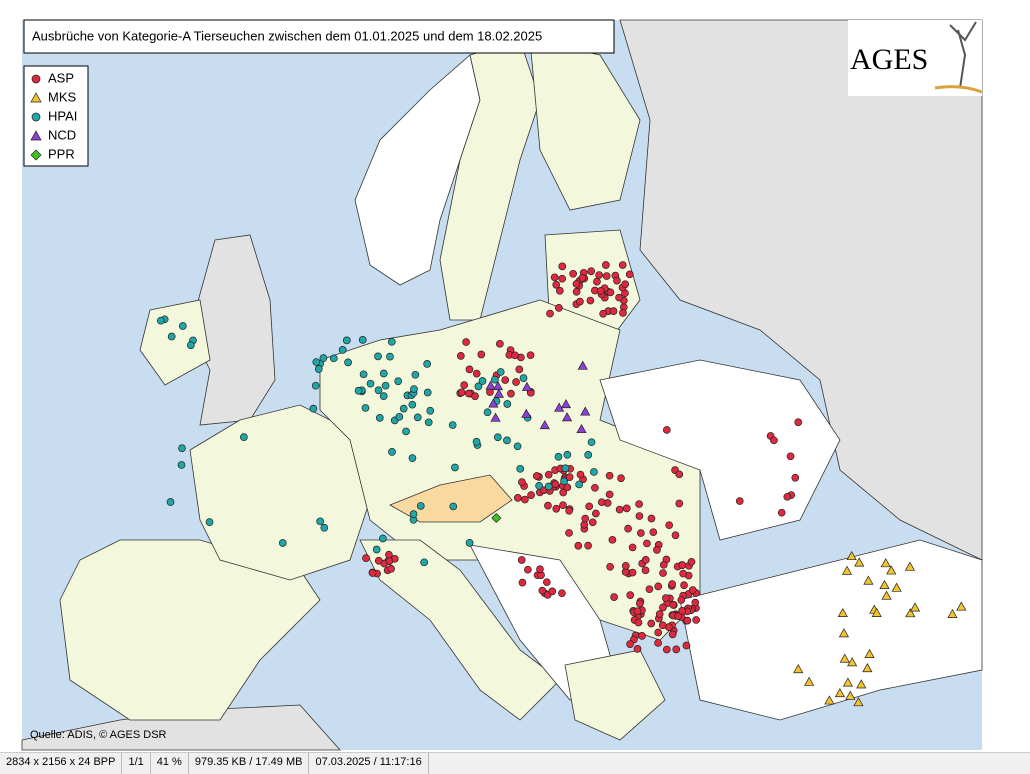 Image resolution: width=1030 pixels, height=774 pixels. What do you see at coordinates (720, 450) in the screenshot?
I see `ukraine` at bounding box center [720, 450].